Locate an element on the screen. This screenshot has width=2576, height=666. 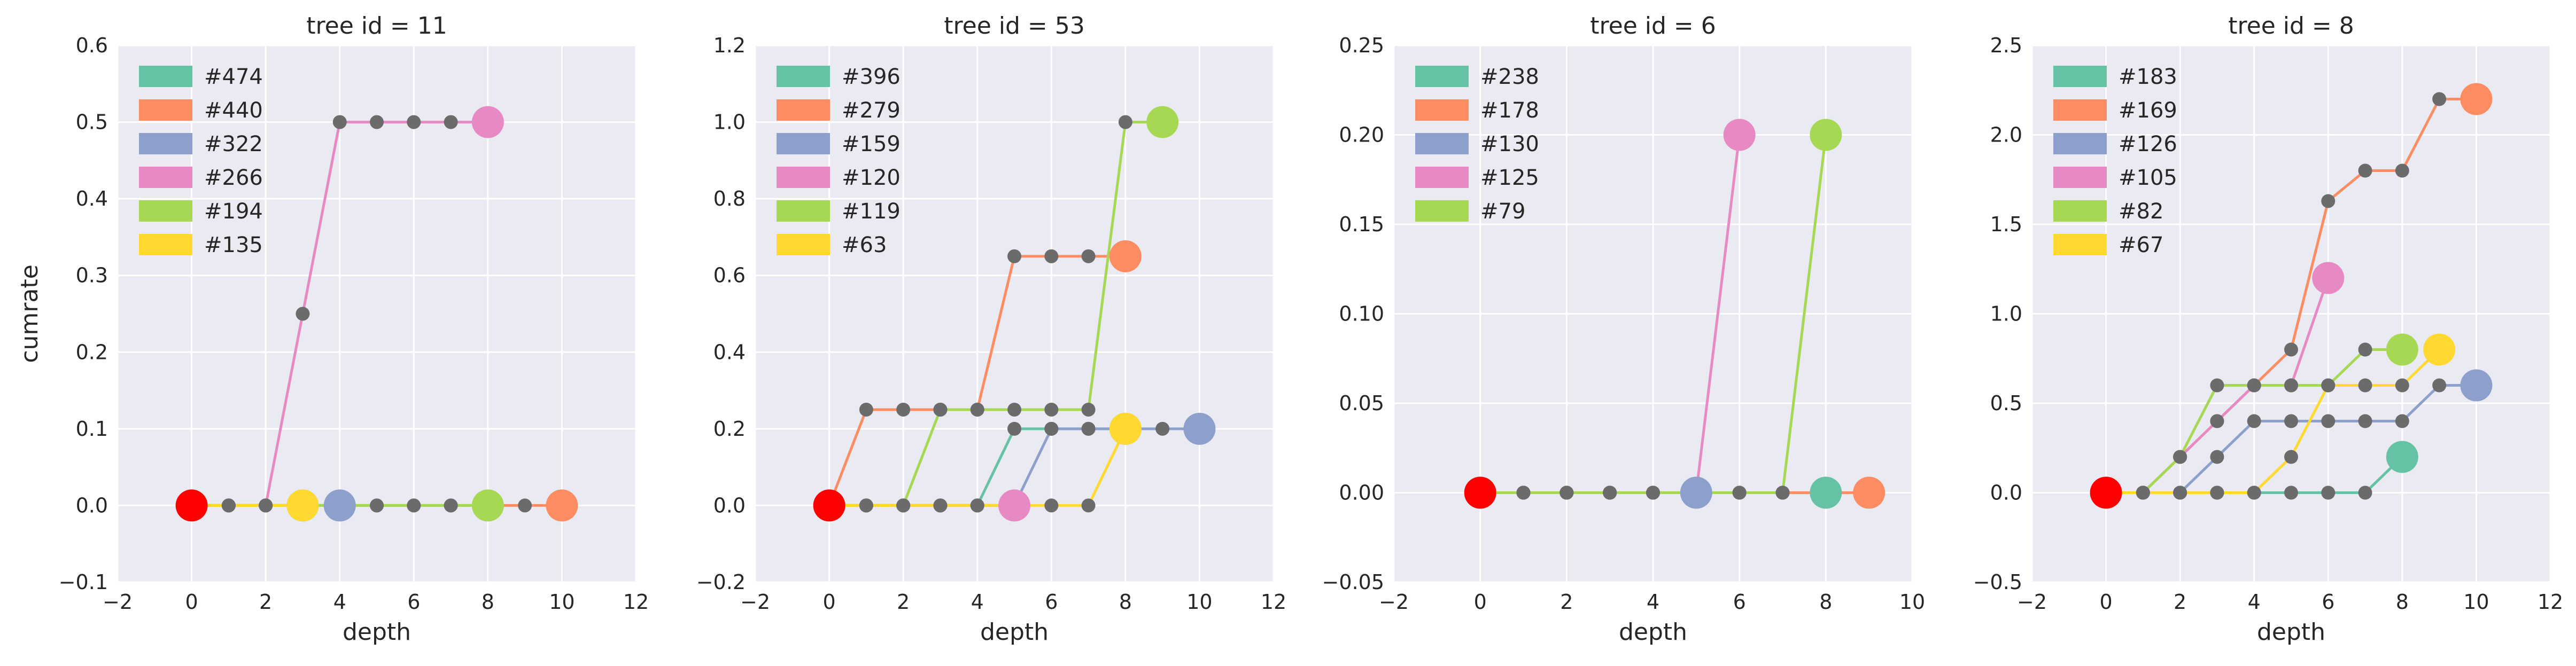
legend-label: #159 is located at coordinates (871, 144).